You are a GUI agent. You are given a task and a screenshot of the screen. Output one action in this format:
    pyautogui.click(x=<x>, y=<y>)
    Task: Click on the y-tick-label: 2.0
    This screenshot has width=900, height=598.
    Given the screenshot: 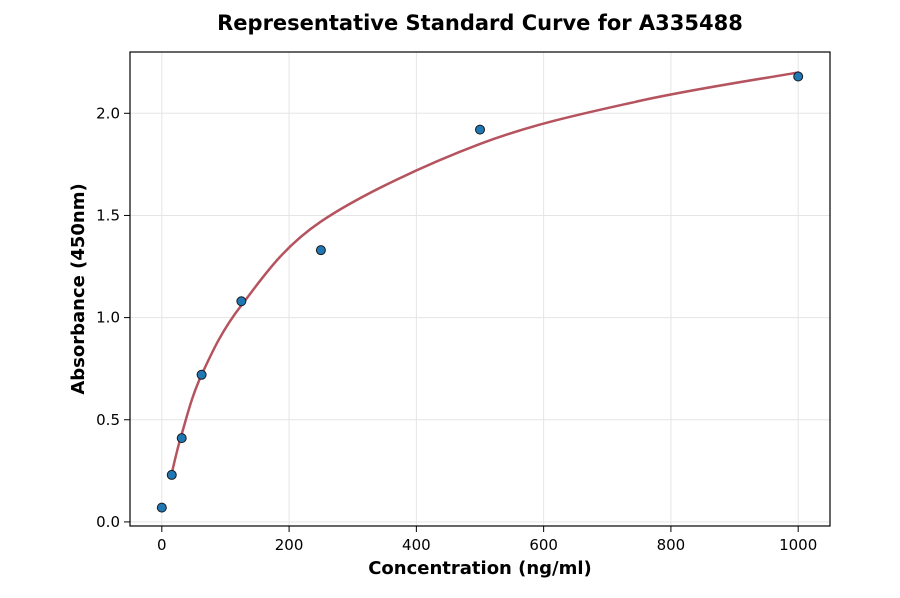 What is the action you would take?
    pyautogui.click(x=108, y=113)
    